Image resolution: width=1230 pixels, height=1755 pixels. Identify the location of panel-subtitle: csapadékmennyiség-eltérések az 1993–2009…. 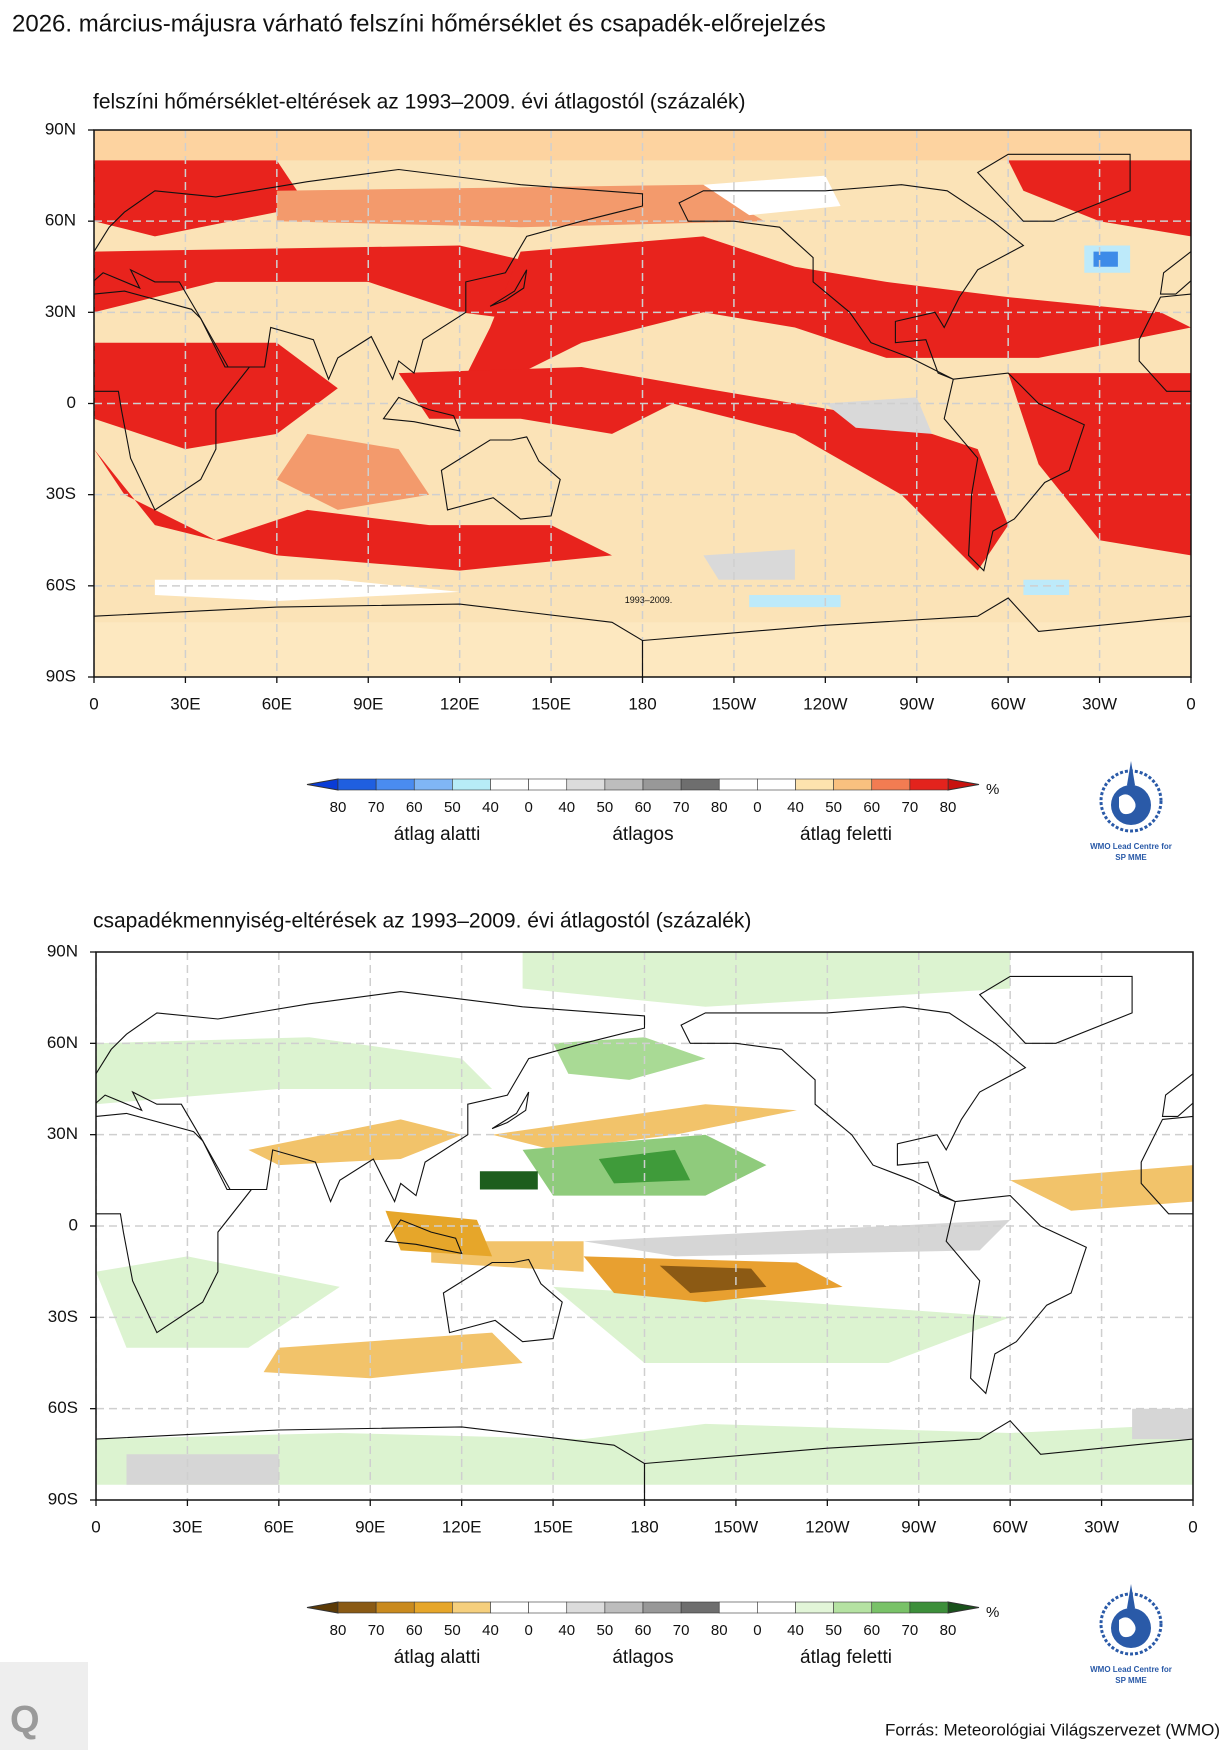
(422, 921).